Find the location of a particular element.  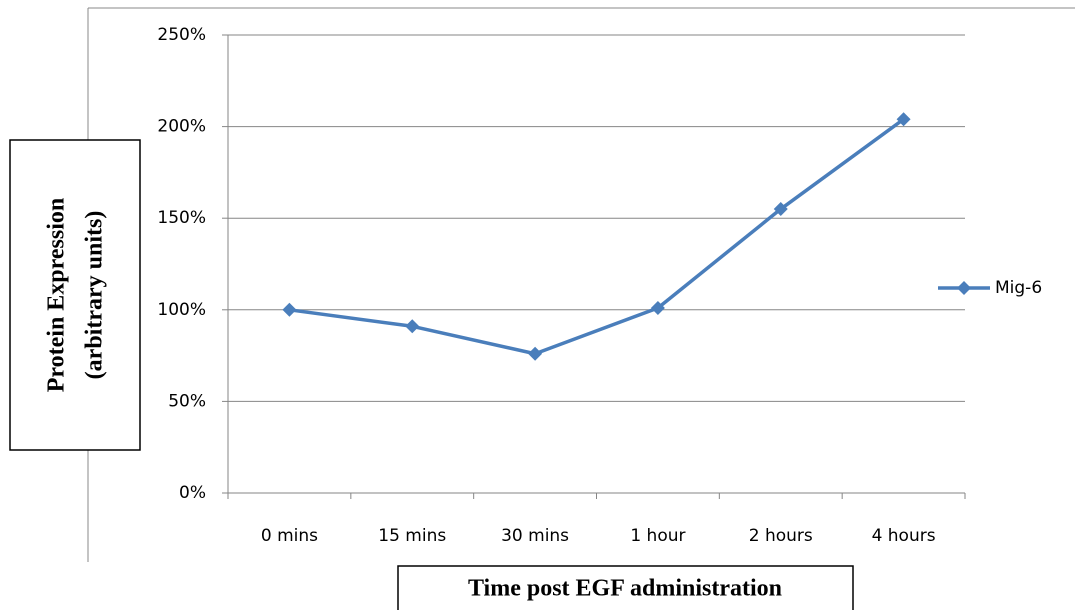

y-tick-label: 250% is located at coordinates (181, 35).